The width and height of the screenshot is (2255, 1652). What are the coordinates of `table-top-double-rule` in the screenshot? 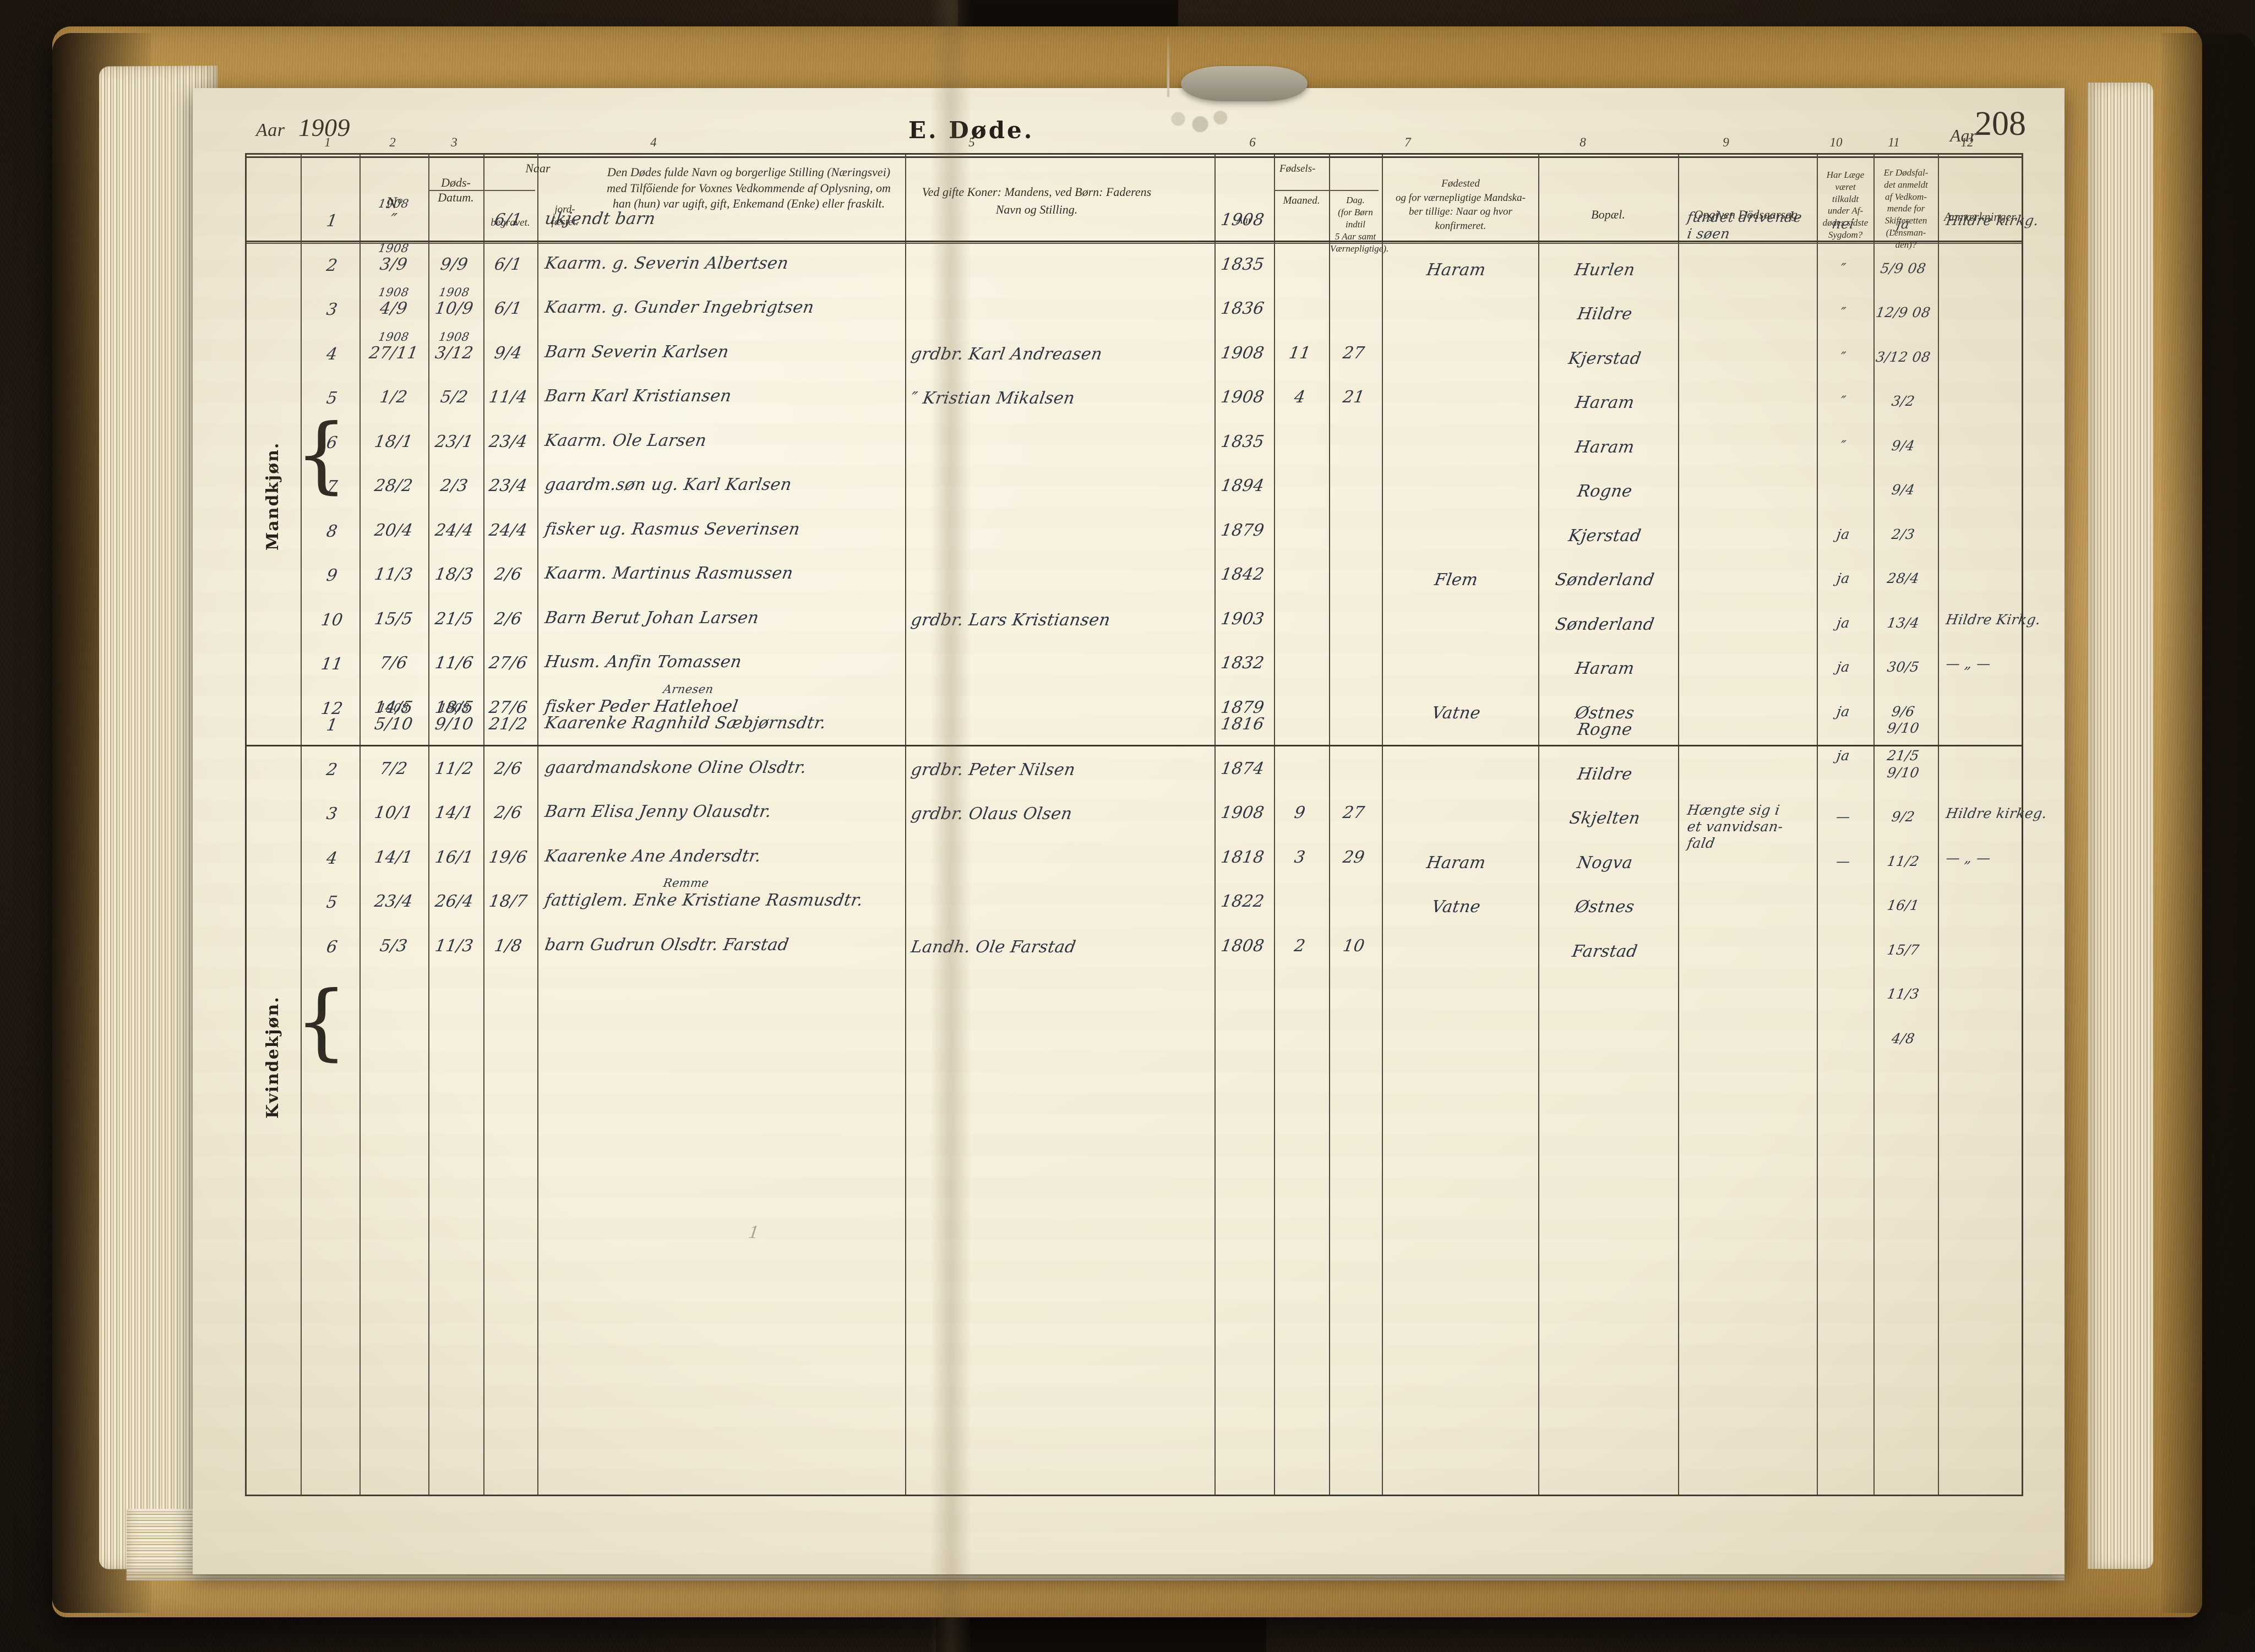 It's located at (1134, 157).